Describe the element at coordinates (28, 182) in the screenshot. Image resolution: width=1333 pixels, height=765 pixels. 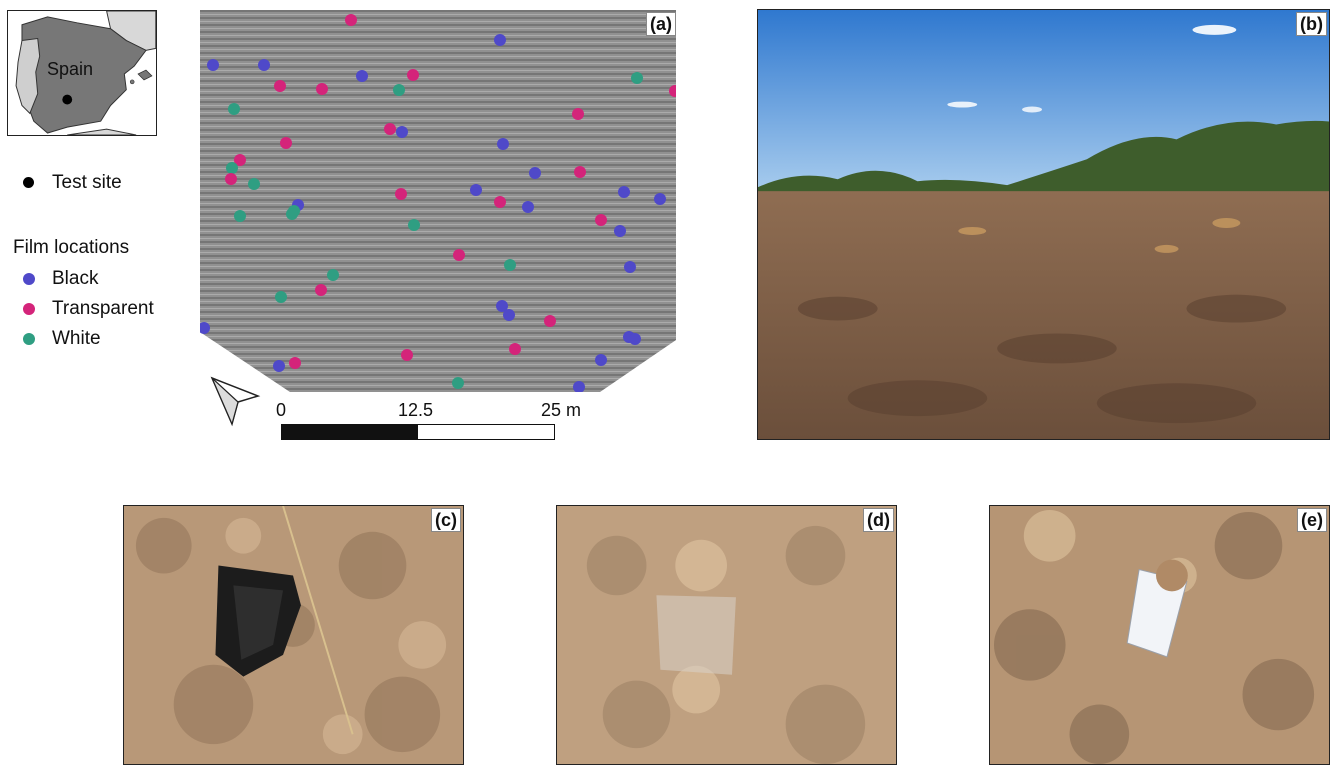
I see `test-site-dot-icon` at that location.